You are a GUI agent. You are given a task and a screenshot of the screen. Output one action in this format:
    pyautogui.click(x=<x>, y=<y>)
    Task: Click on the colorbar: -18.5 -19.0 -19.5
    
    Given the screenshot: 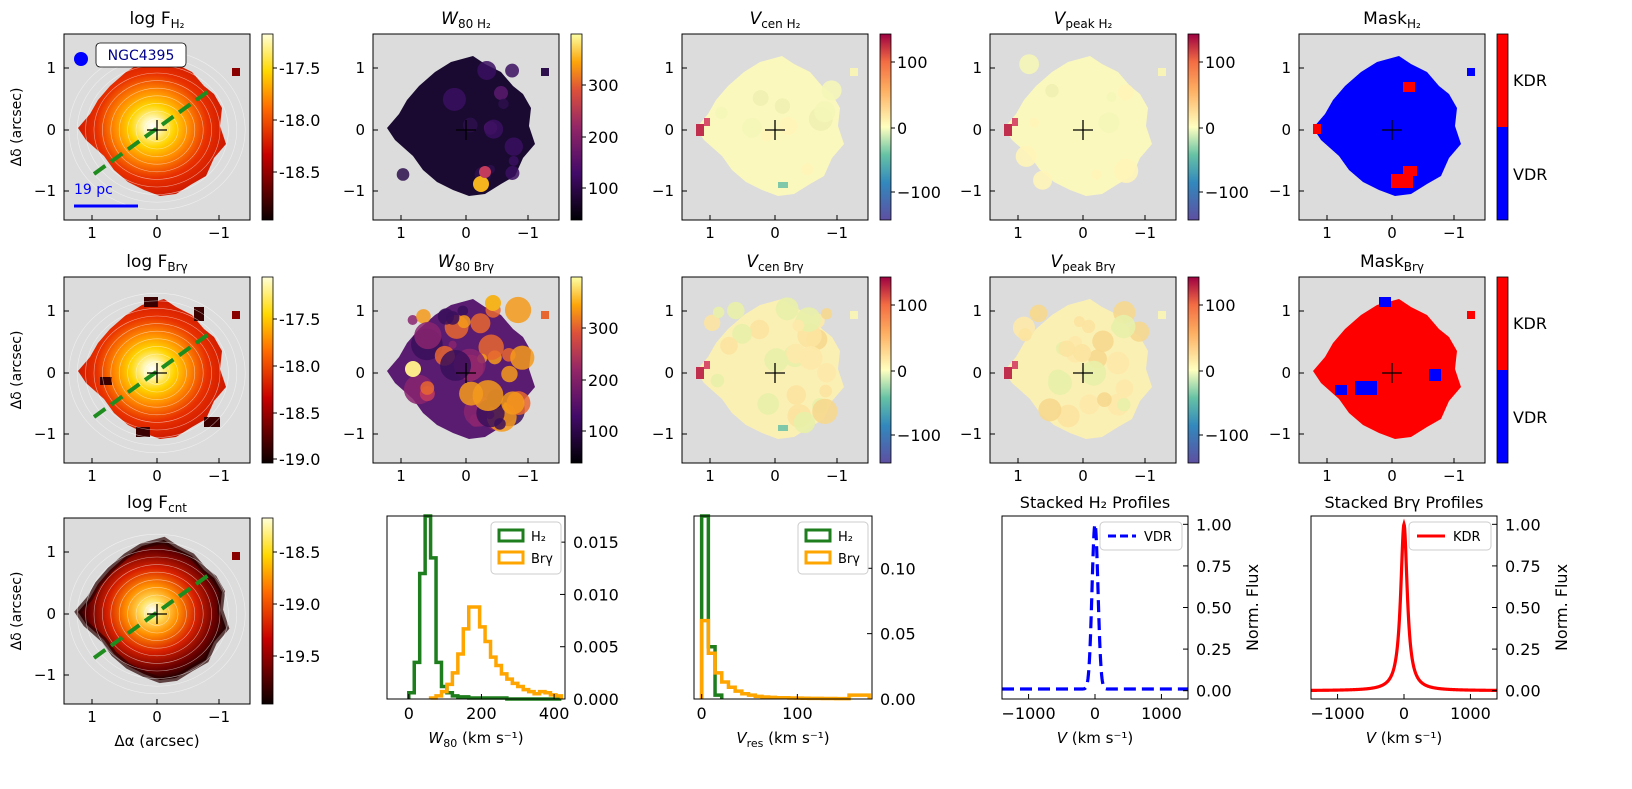 What is the action you would take?
    pyautogui.click(x=290, y=611)
    